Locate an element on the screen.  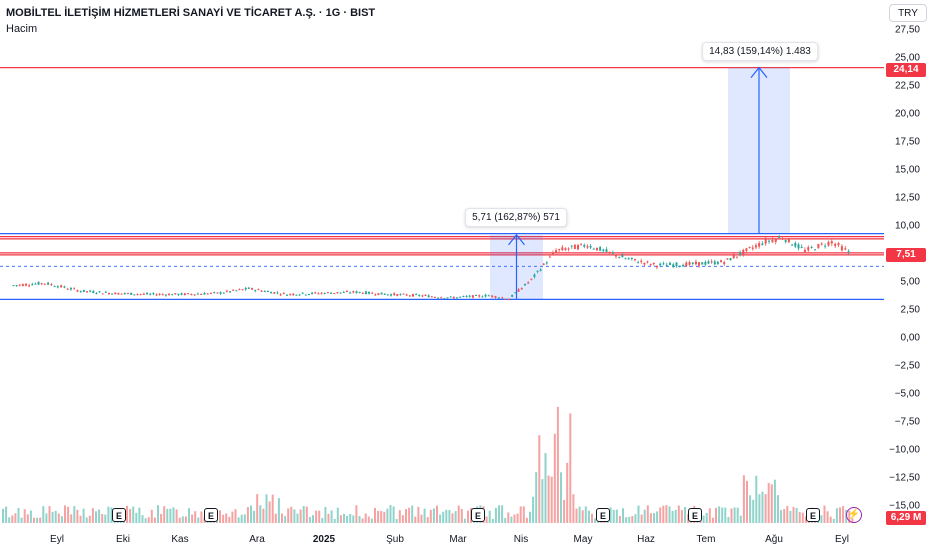
flash-icon: ⚡ is located at coordinates (854, 515).